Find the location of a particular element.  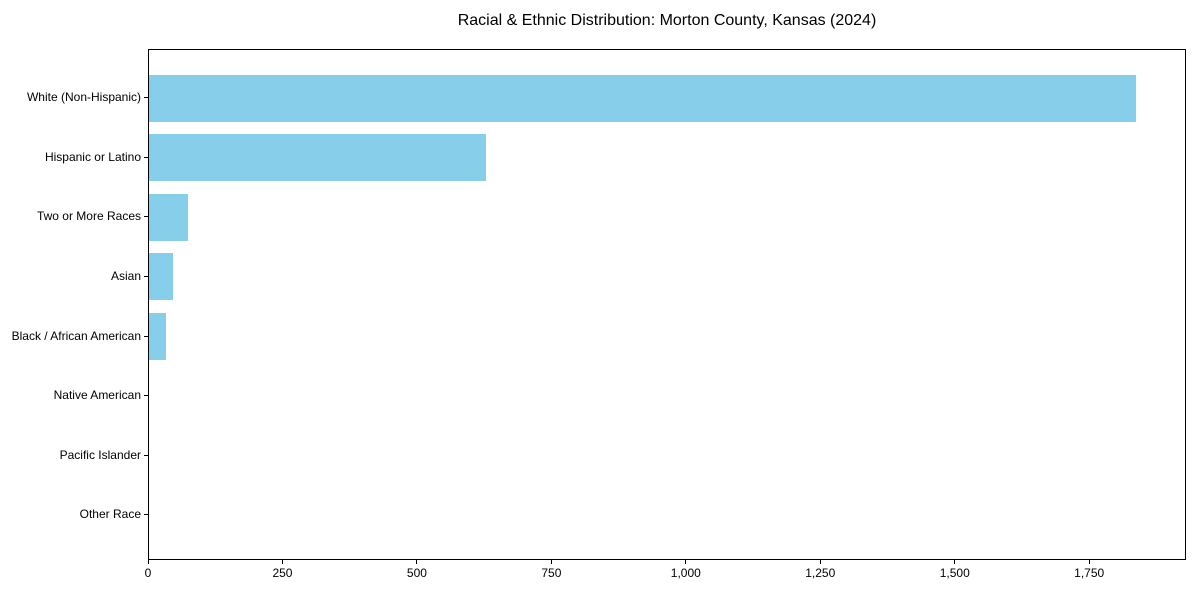

x-tick-label-1000: 1,000 is located at coordinates (685, 573).